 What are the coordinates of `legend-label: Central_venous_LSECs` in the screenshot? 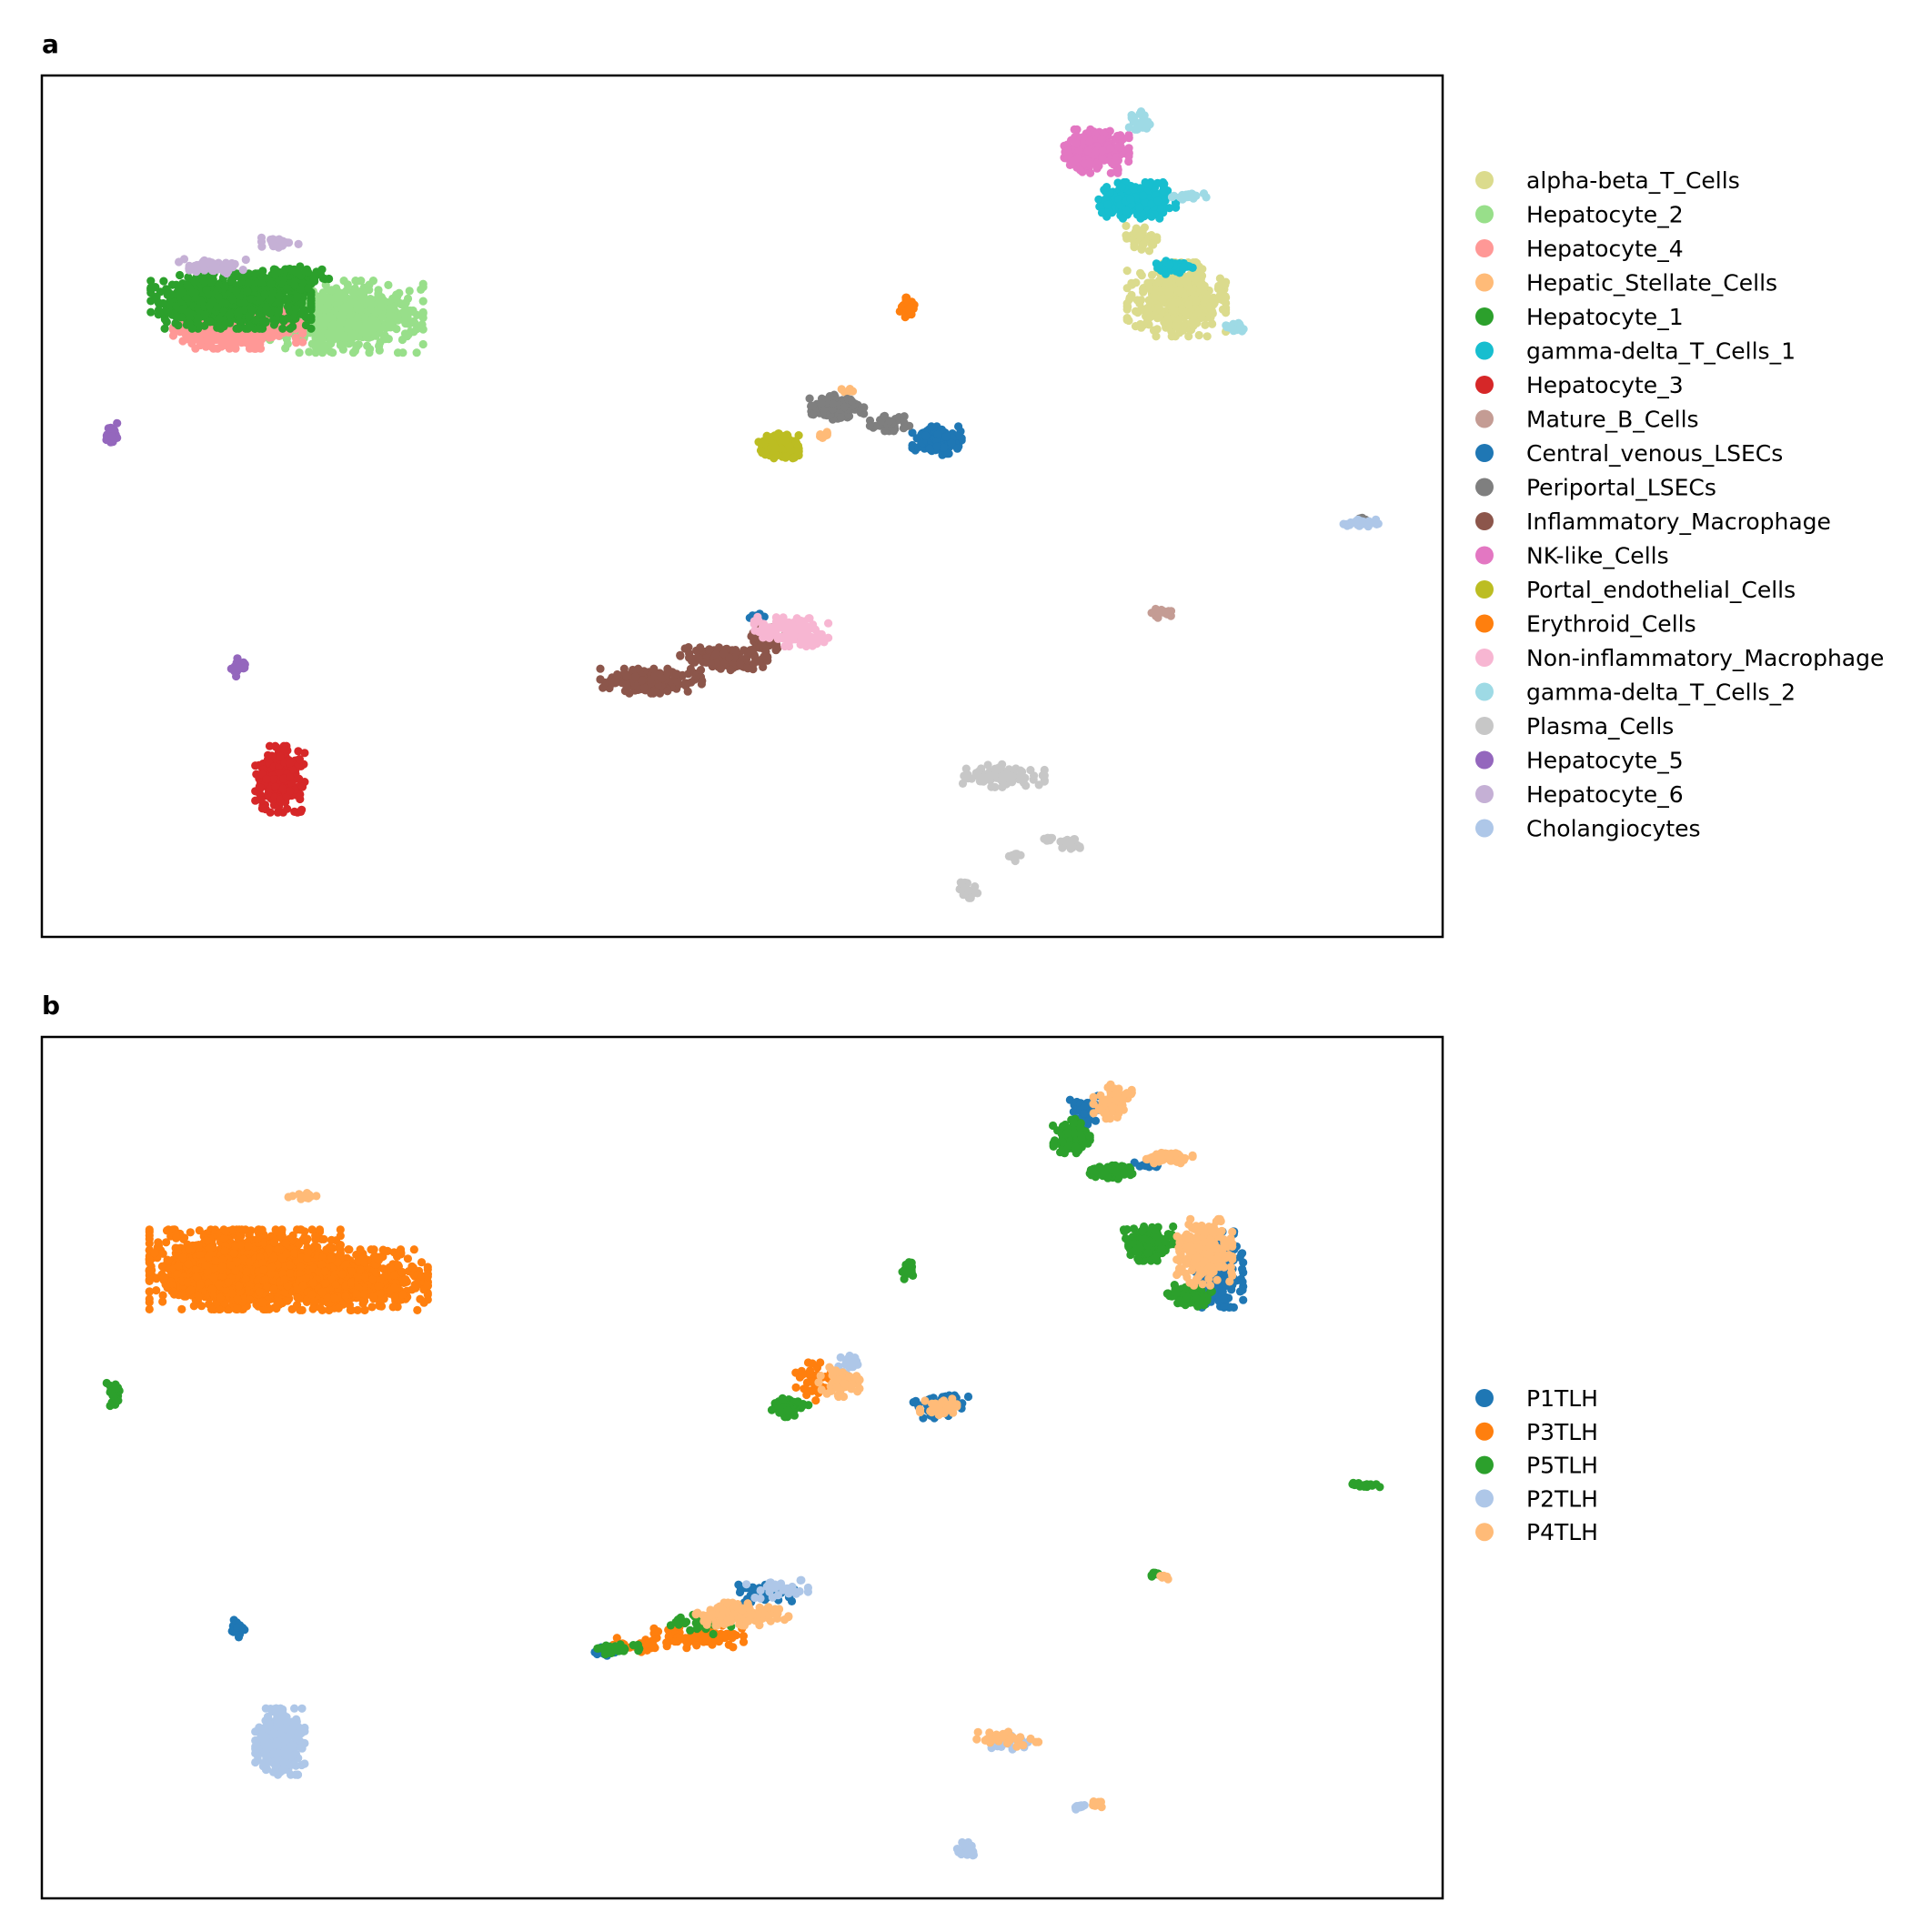 It's located at (1654, 453).